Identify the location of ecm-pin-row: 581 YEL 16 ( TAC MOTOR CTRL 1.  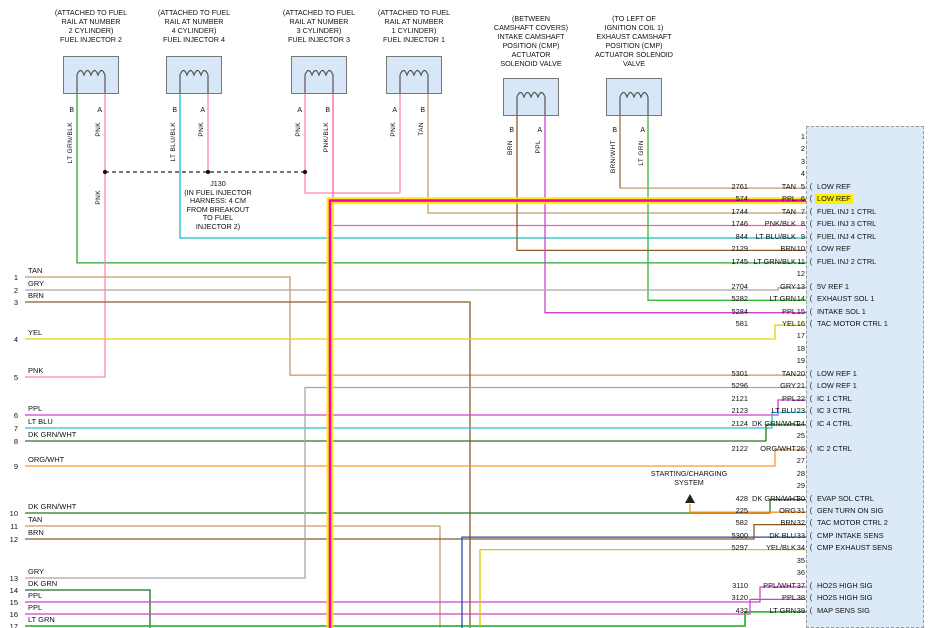
(782, 325).